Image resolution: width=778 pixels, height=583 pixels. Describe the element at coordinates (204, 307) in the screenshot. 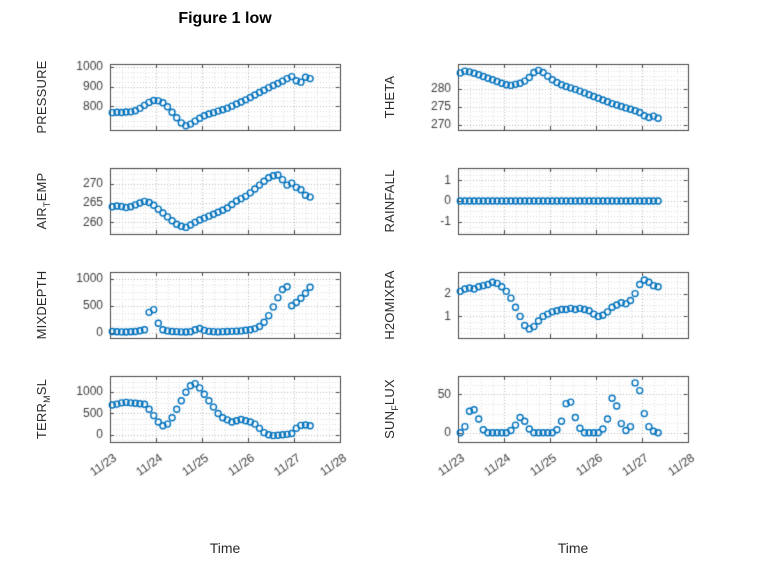

I see `mixdepth-scatter-plot` at that location.